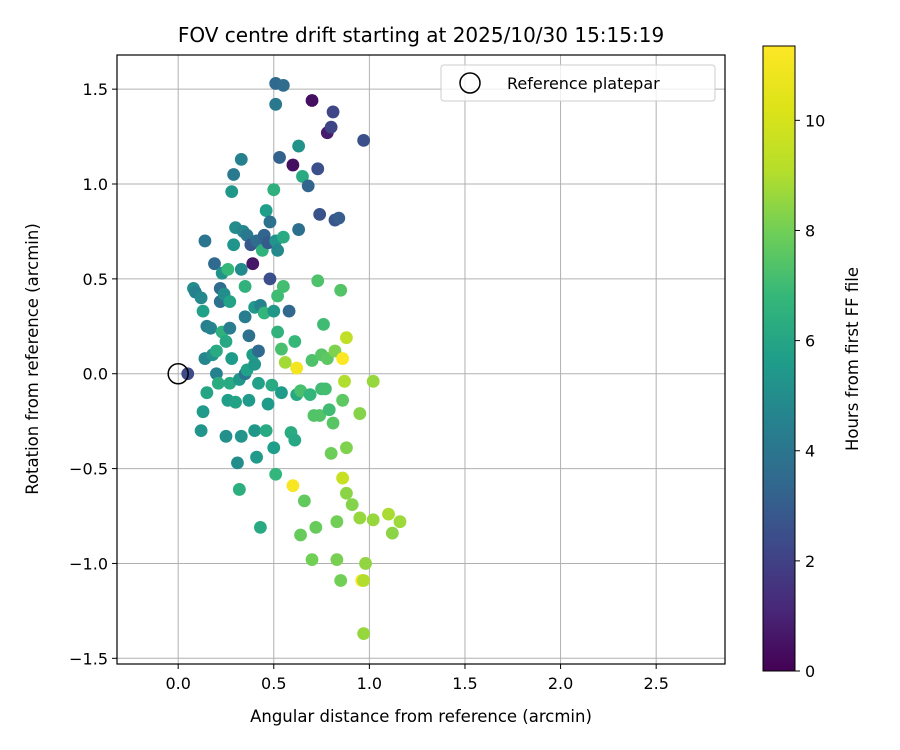 The height and width of the screenshot is (750, 900). I want to click on legend-box, so click(578, 83).